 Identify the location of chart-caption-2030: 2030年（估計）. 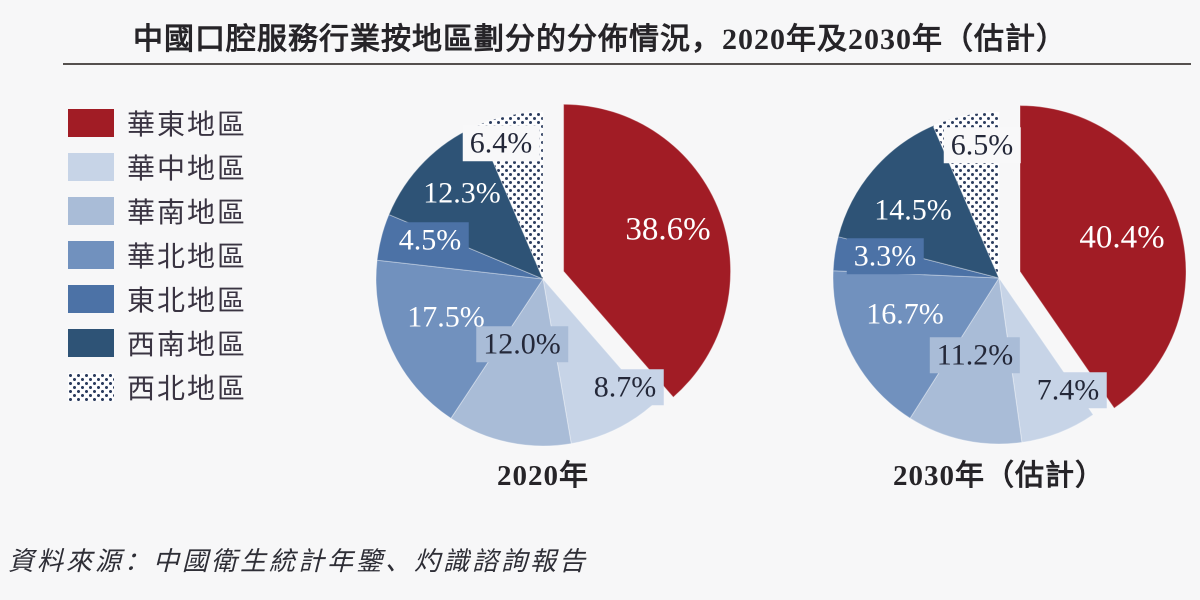
(999, 476).